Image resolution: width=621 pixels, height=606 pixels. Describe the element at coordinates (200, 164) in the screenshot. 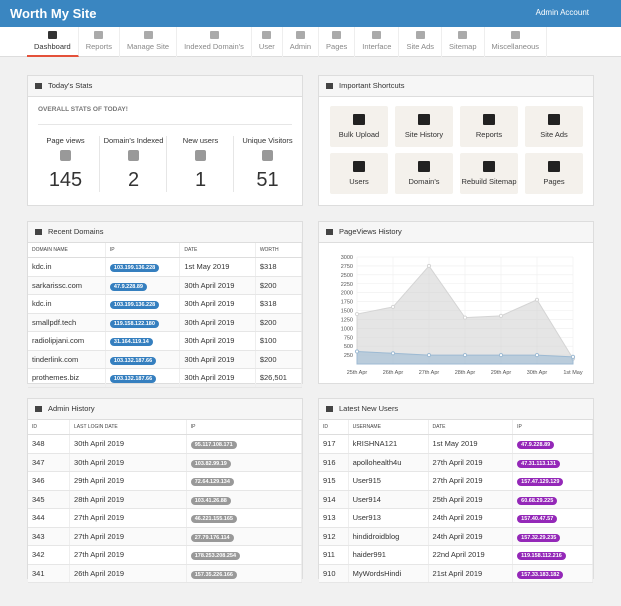

I see `stat: New users 1` at that location.